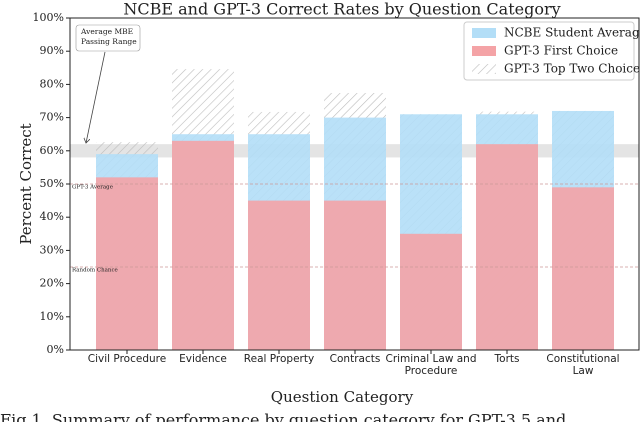 This screenshot has width=640, height=422. I want to click on y-tick-label: 20%, so click(52, 283).